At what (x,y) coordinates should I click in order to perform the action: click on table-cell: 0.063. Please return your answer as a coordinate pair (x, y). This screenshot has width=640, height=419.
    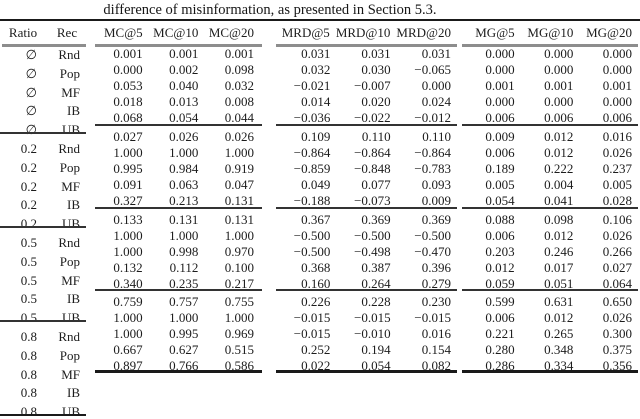
    Looking at the image, I should click on (184, 184).